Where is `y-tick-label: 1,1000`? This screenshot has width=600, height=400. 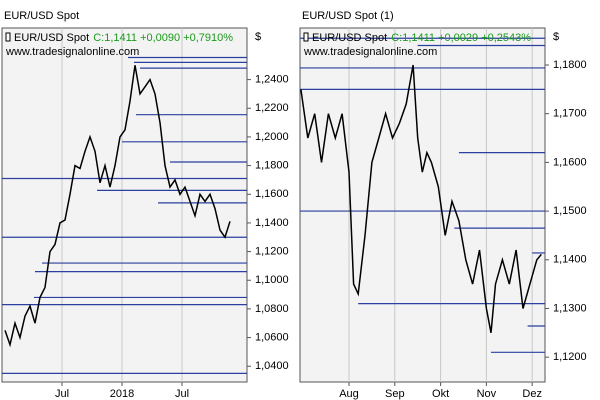 y-tick-label: 1,1000 is located at coordinates (272, 280).